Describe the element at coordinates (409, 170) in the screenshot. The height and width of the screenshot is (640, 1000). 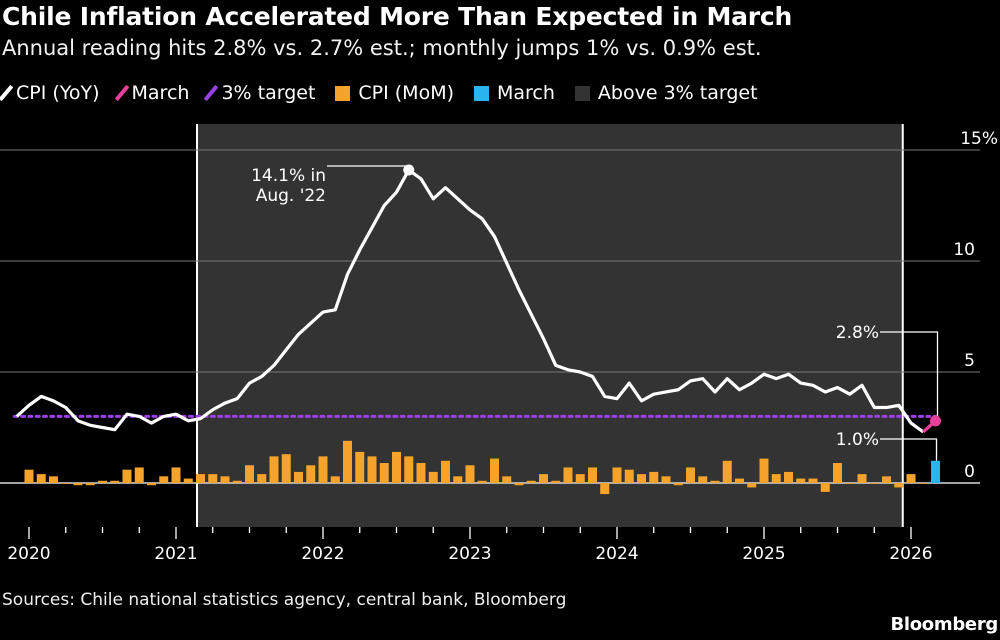
I see `point-peak` at that location.